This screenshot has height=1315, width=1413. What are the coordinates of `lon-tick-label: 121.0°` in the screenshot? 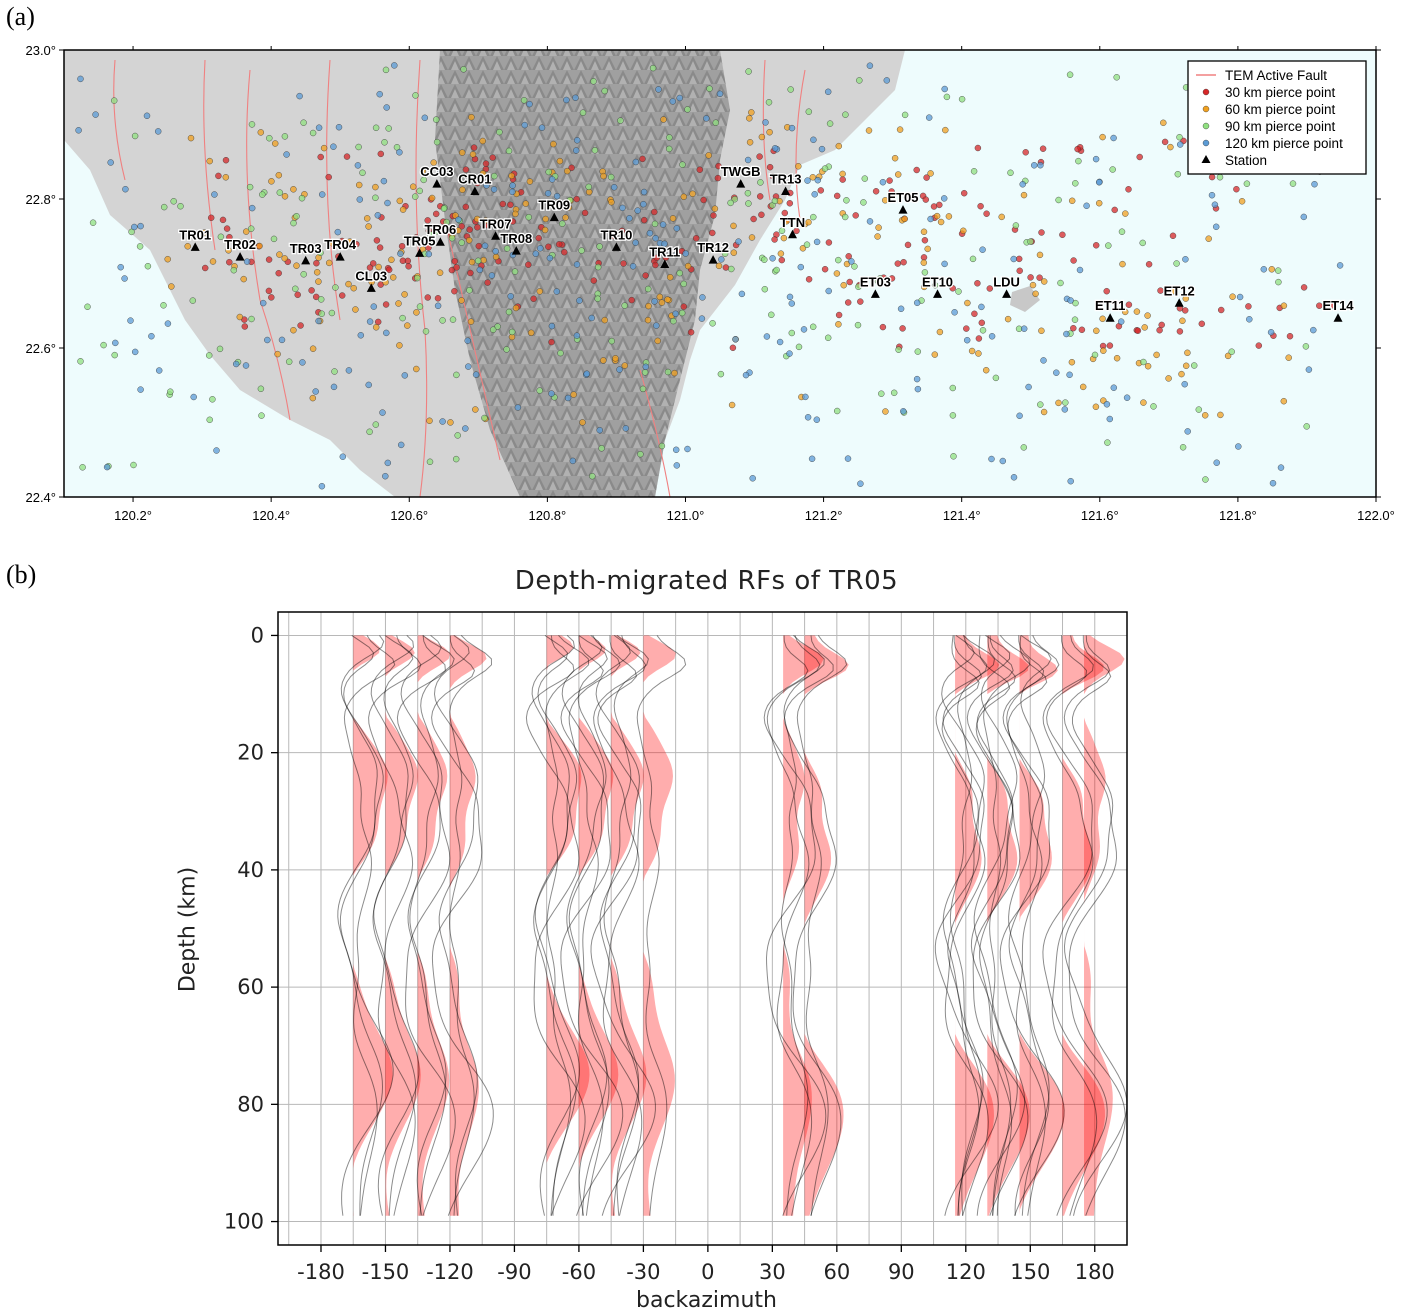 It's located at (686, 515).